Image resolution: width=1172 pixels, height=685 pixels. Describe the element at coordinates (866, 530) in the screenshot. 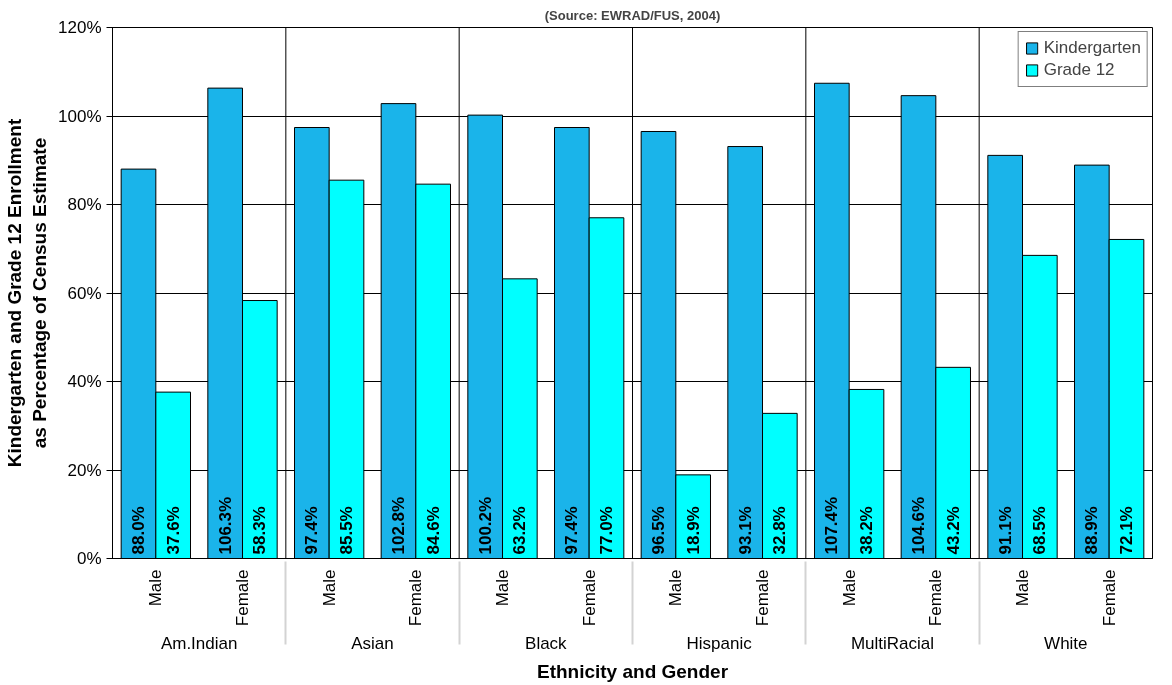

I see `data-label: 38.2%` at that location.